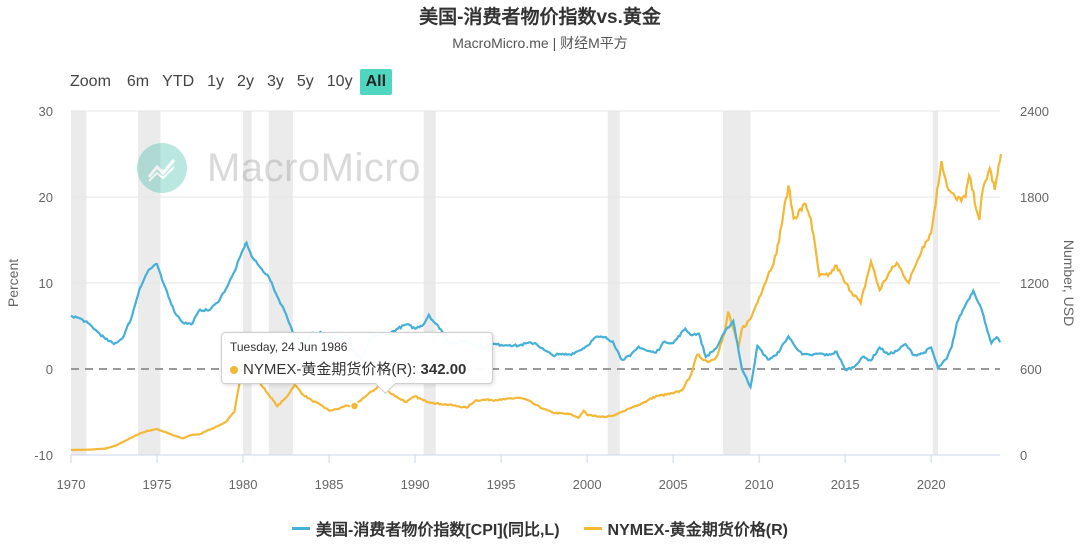 The image size is (1080, 545). What do you see at coordinates (759, 484) in the screenshot?
I see `x-tick-label: 2010` at bounding box center [759, 484].